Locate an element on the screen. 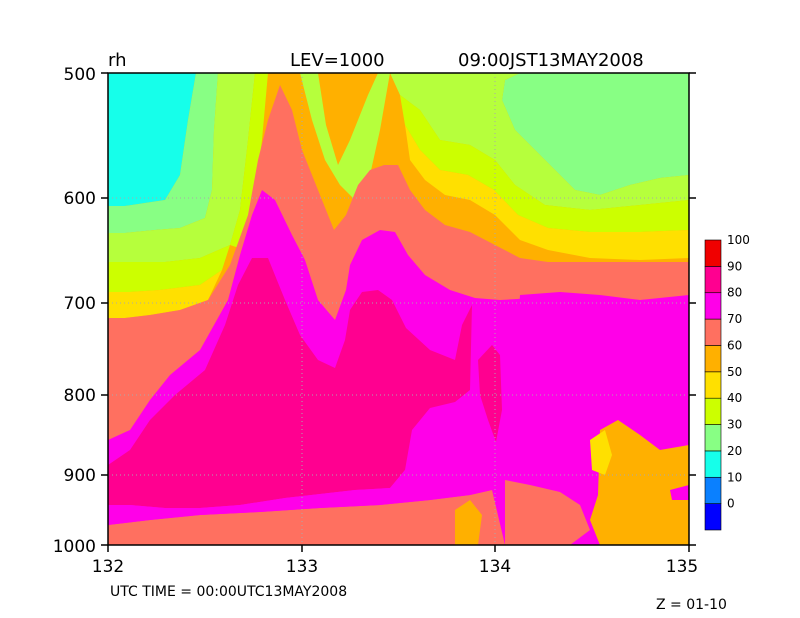 Image resolution: width=800 pixels, height=618 pixels. colorbar-label: 60 is located at coordinates (734, 345).